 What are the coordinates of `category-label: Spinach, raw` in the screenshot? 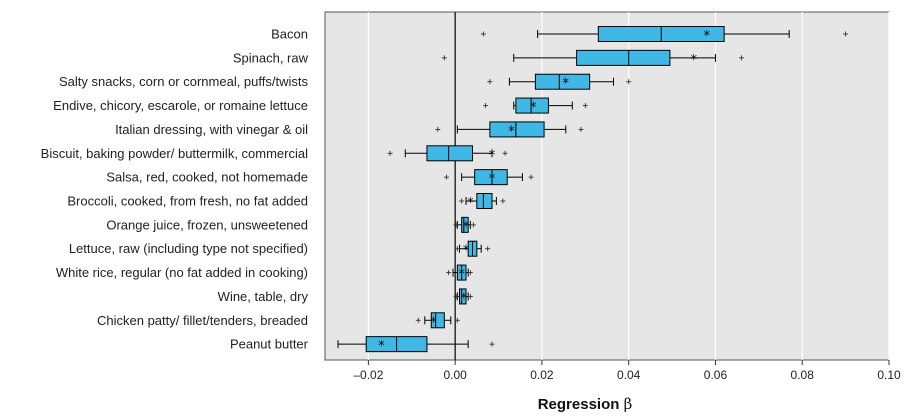 It's located at (271, 57).